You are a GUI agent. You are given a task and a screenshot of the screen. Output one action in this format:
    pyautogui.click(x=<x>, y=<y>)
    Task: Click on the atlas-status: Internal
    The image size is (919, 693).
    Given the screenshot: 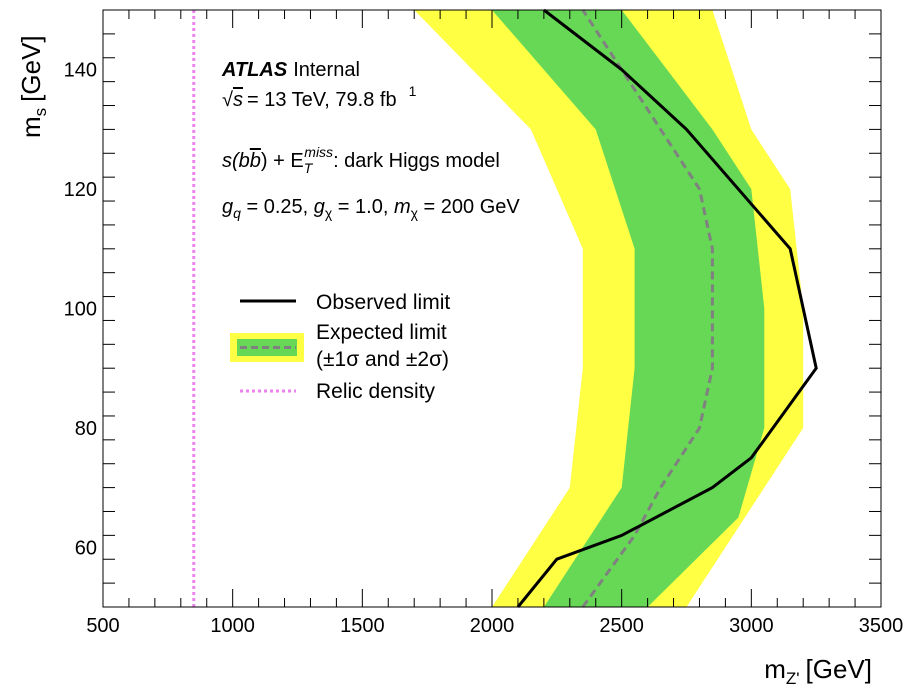 What is the action you would take?
    pyautogui.click(x=326, y=70)
    